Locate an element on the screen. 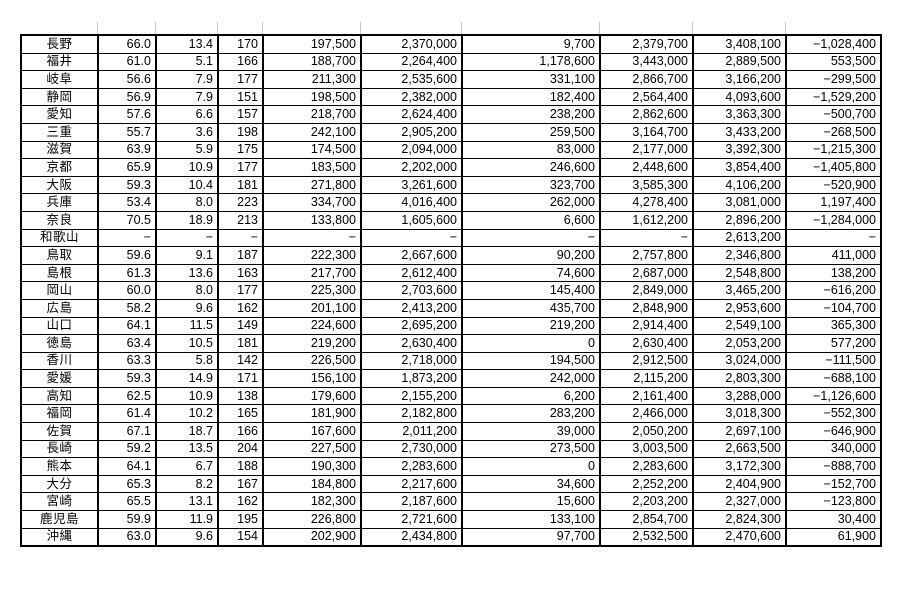 The image size is (900, 600). cell-amount-2: 2,535,600 is located at coordinates (412, 79).